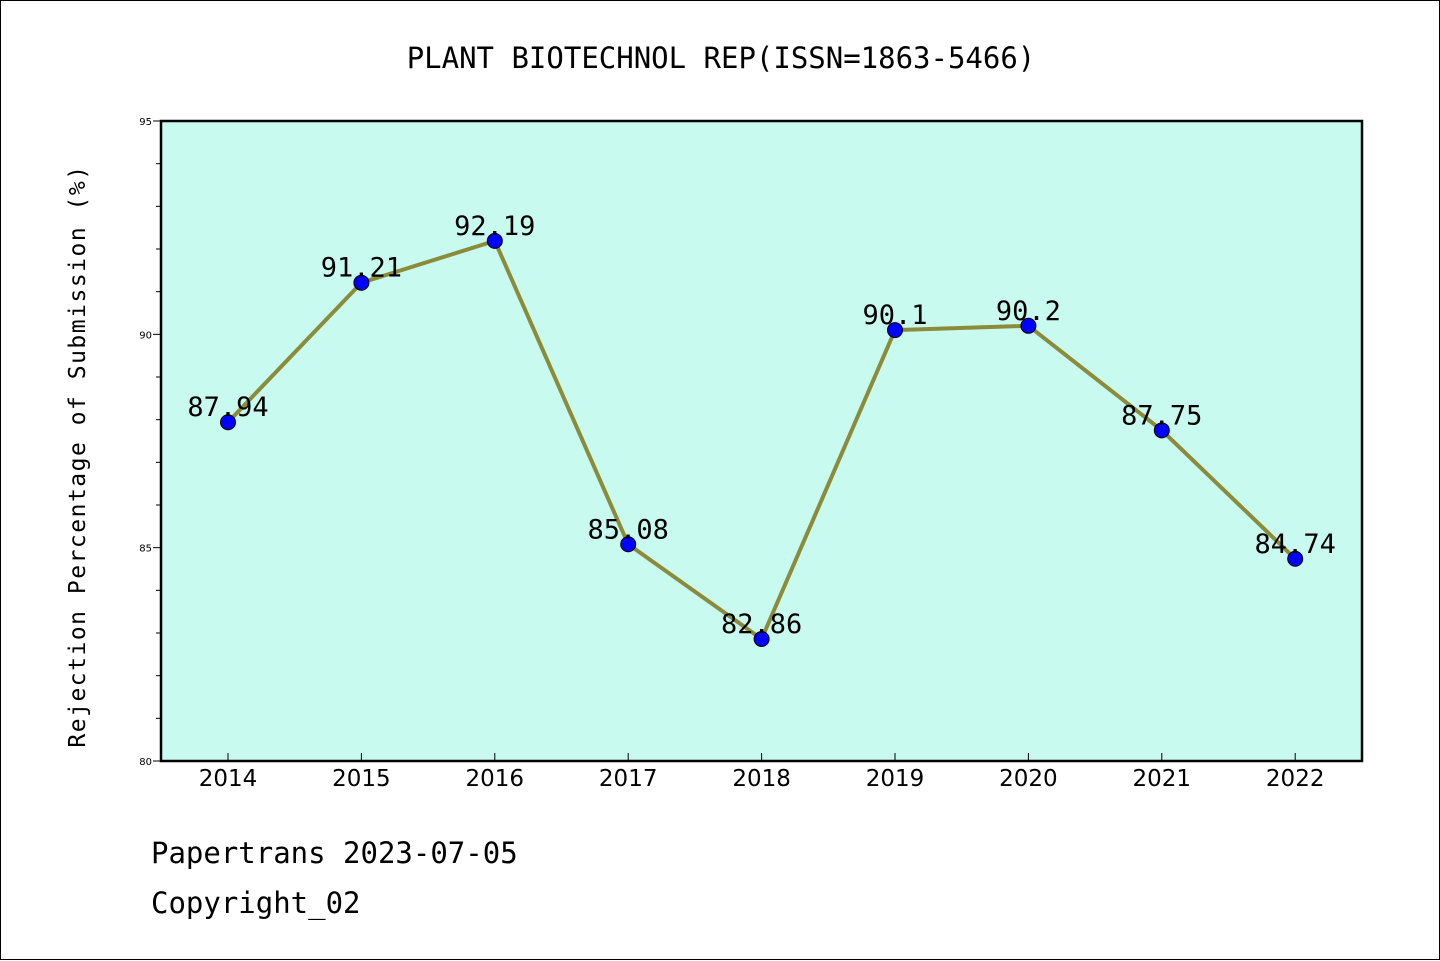  What do you see at coordinates (227, 407) in the screenshot?
I see `data-label: 87.94` at bounding box center [227, 407].